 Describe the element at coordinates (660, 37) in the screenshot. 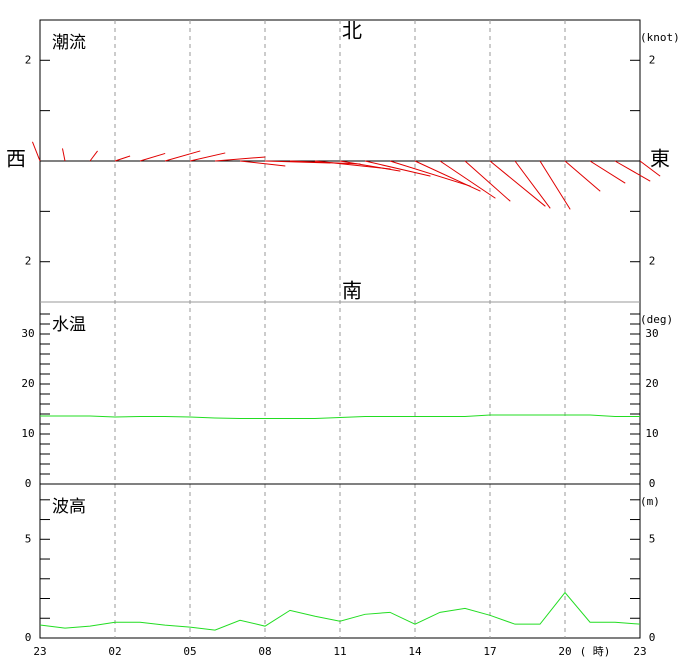

I see `unit-label: (knot)` at that location.